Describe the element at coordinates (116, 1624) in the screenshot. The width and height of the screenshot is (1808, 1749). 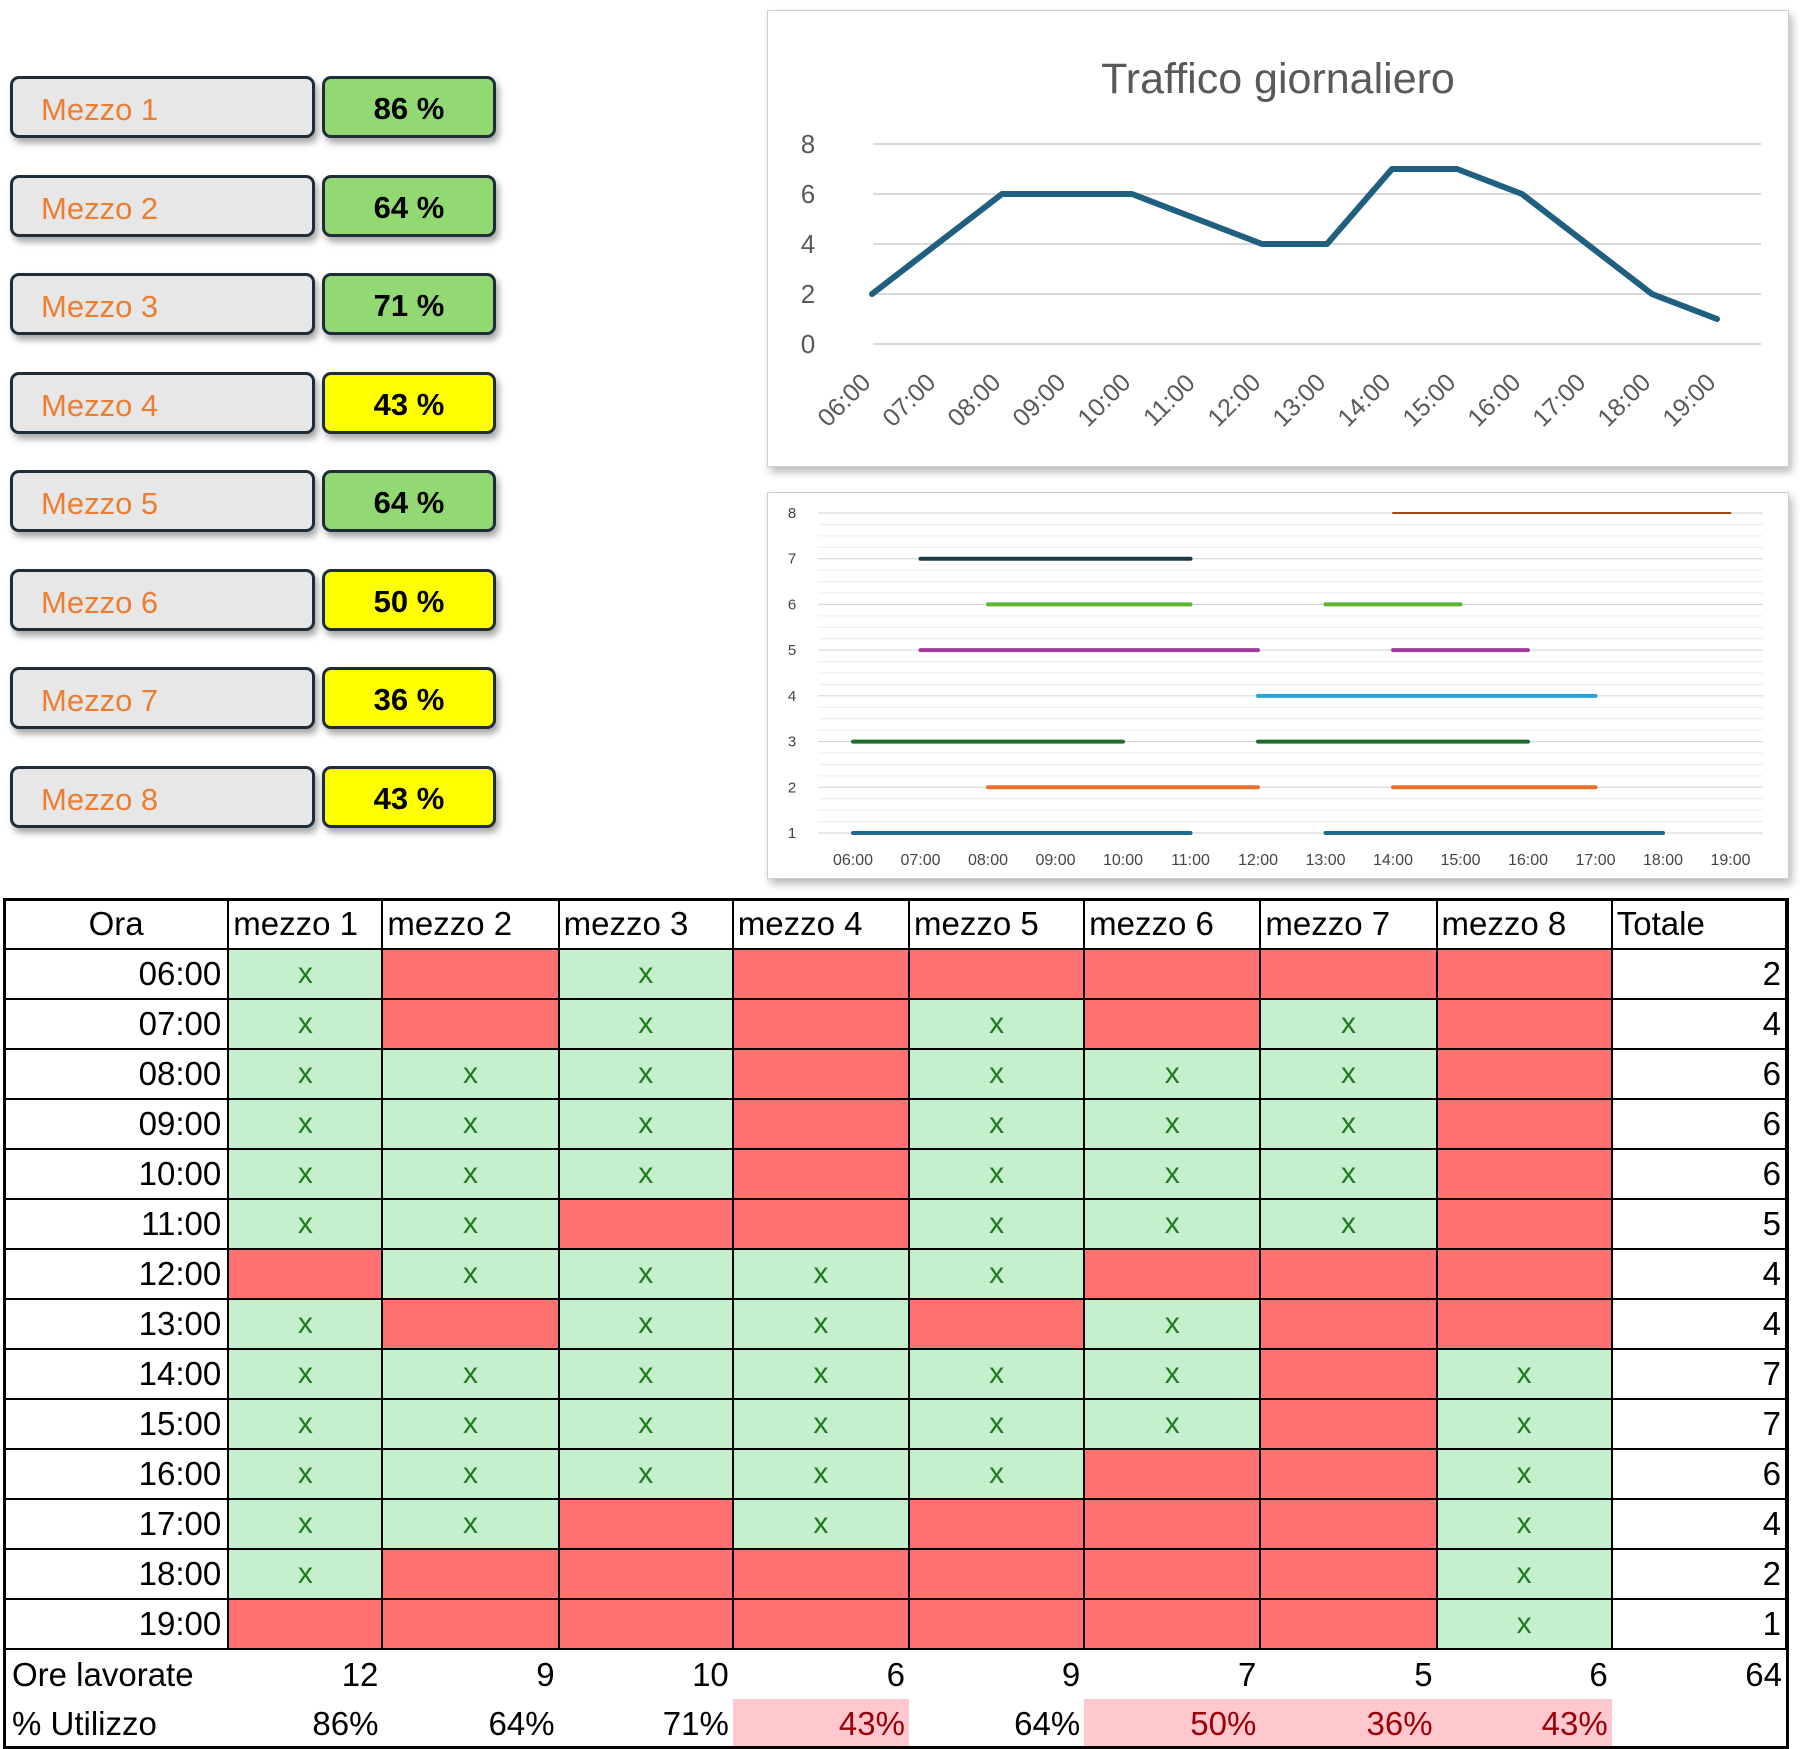
I see `time-cell: 19:00` at that location.